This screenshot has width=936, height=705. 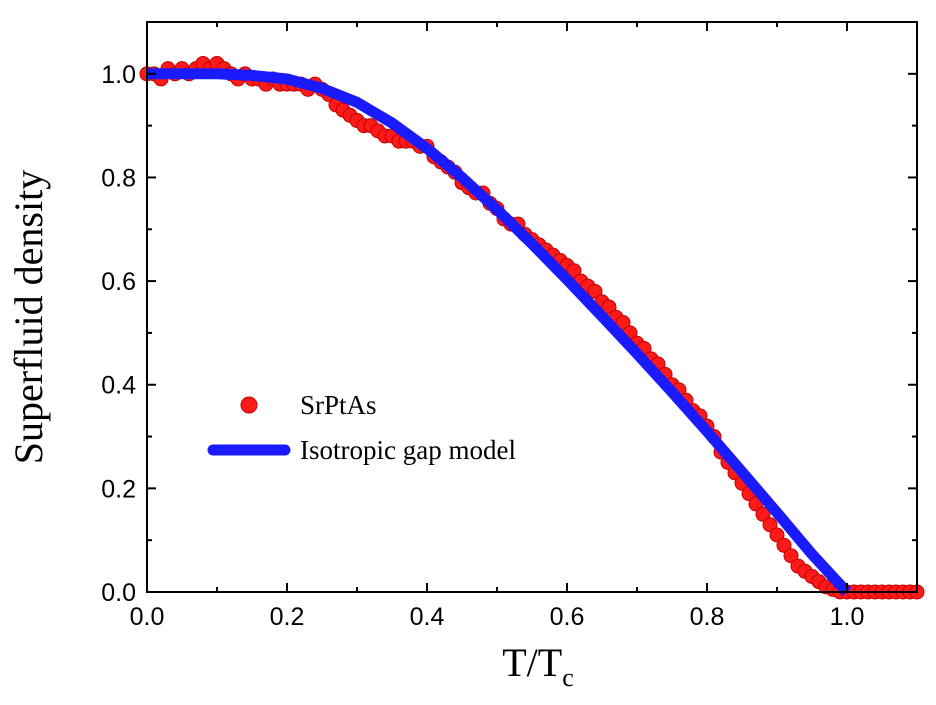 What do you see at coordinates (28, 317) in the screenshot?
I see `y-axis-title: Superfluid density` at bounding box center [28, 317].